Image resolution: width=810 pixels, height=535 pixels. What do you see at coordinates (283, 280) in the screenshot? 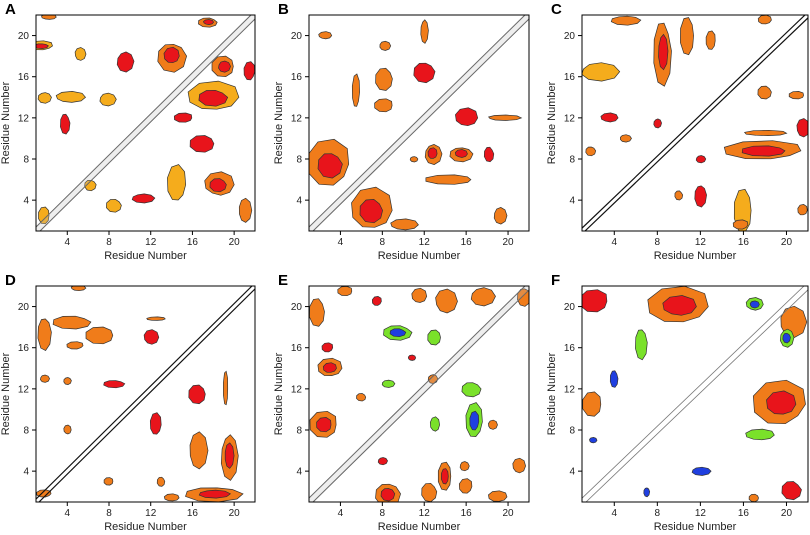
I see `panel-letter: E` at bounding box center [283, 280].